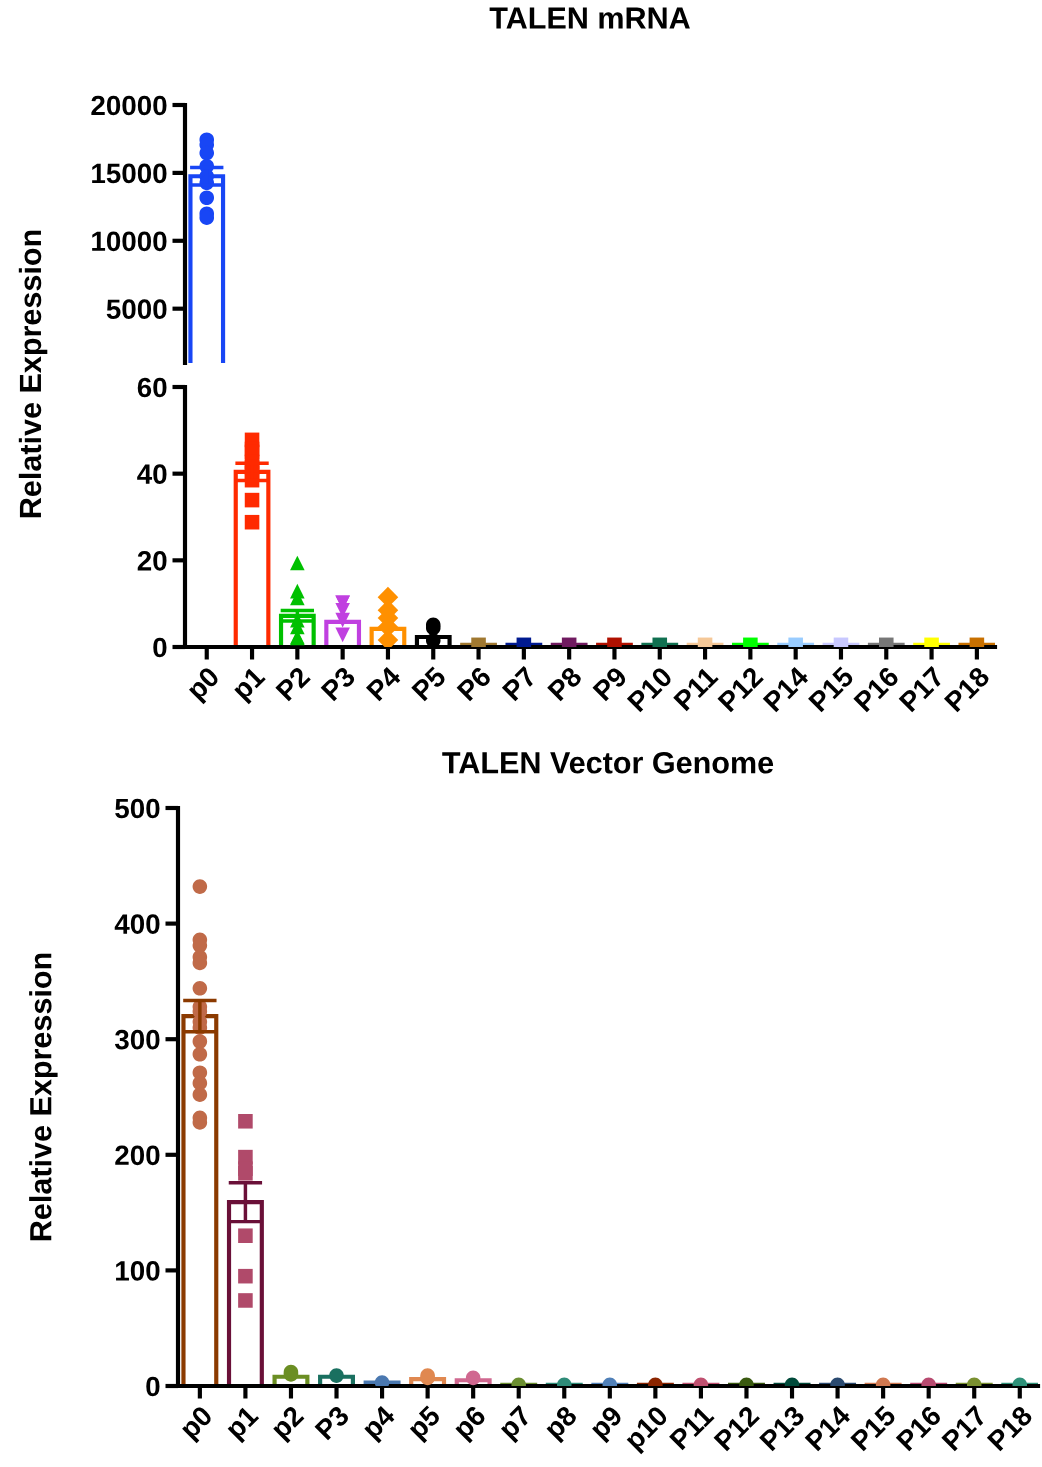 This screenshot has width=1042, height=1467. What do you see at coordinates (137, 808) in the screenshot?
I see `y-tick-label: 500` at bounding box center [137, 808].